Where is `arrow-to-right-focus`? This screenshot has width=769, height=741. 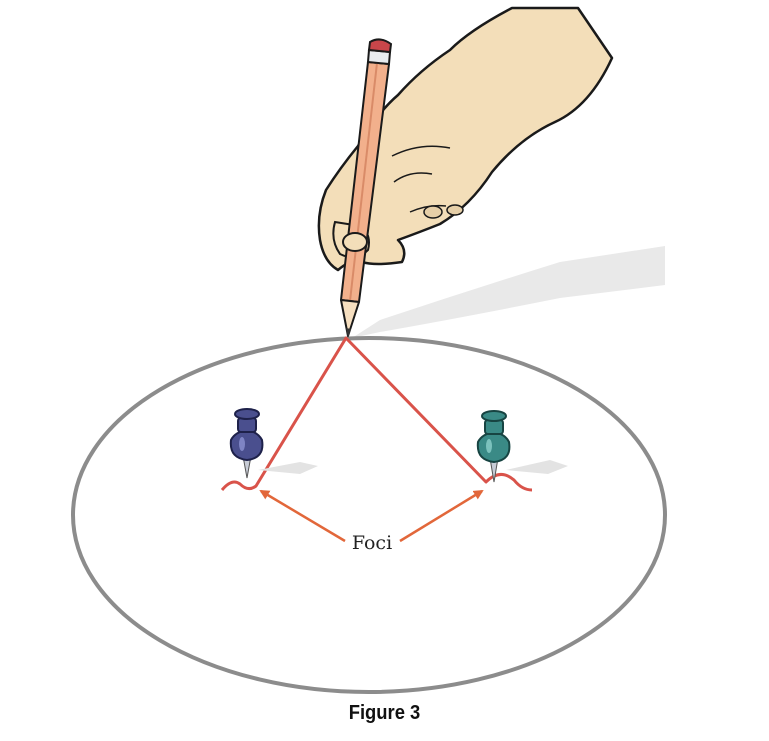 arrow-to-right-focus is located at coordinates (441, 516).